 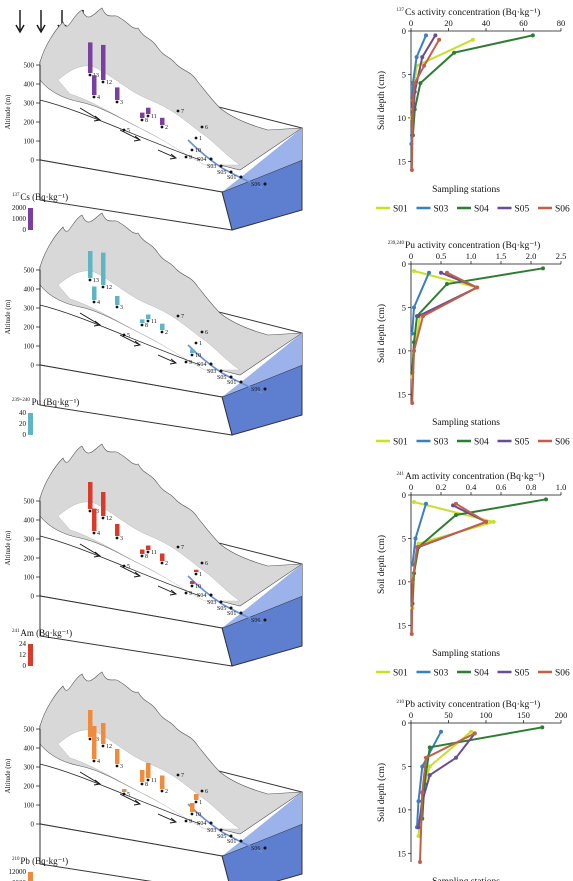 What do you see at coordinates (471, 487) in the screenshot?
I see `x-tick-label: 0.4` at bounding box center [471, 487].